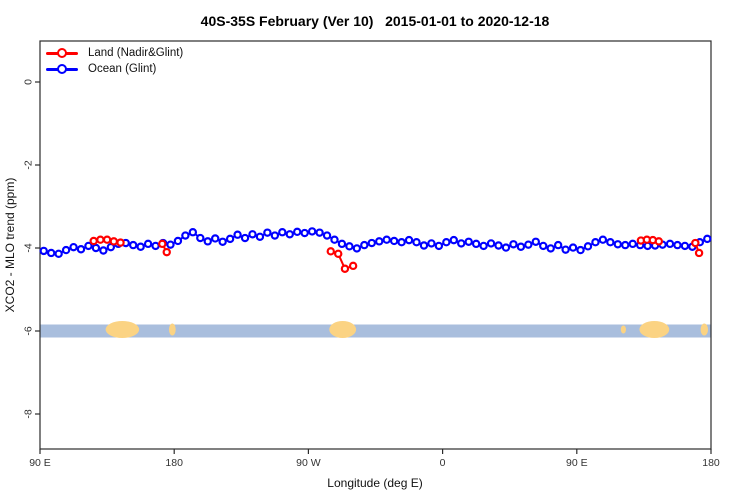 Image resolution: width=750 pixels, height=500 pixels. Describe the element at coordinates (308, 463) in the screenshot. I see `x-tick-label: 90 W` at that location.